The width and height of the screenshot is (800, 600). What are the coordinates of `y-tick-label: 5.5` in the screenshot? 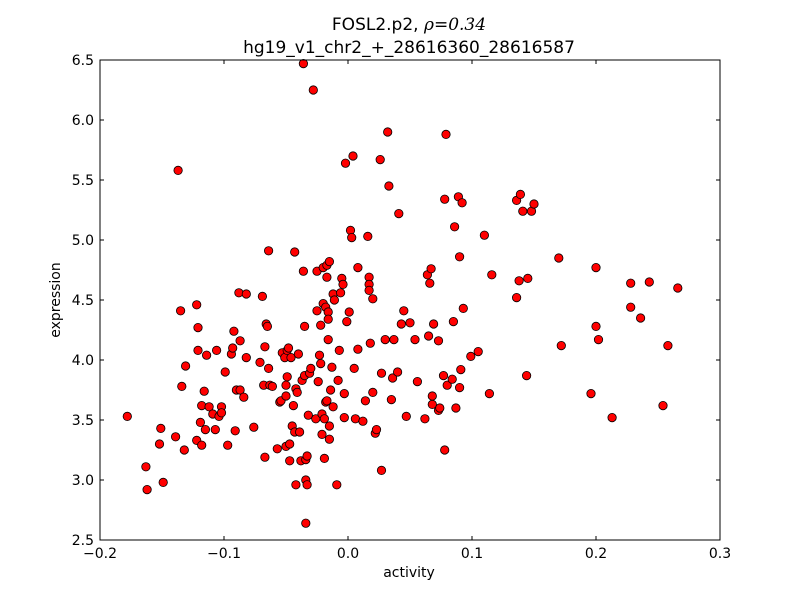 It's located at (83, 181).